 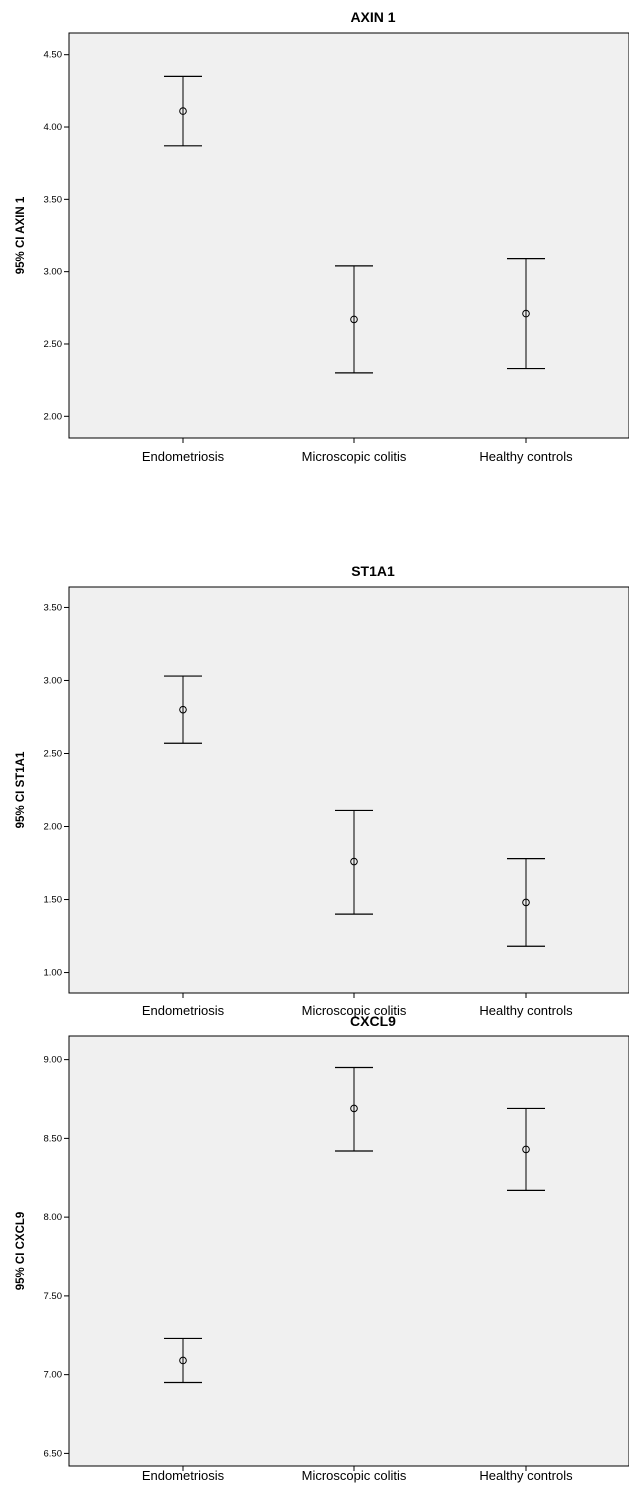 What do you see at coordinates (526, 1475) in the screenshot?
I see `chart3-category-label: Healthy controls` at bounding box center [526, 1475].